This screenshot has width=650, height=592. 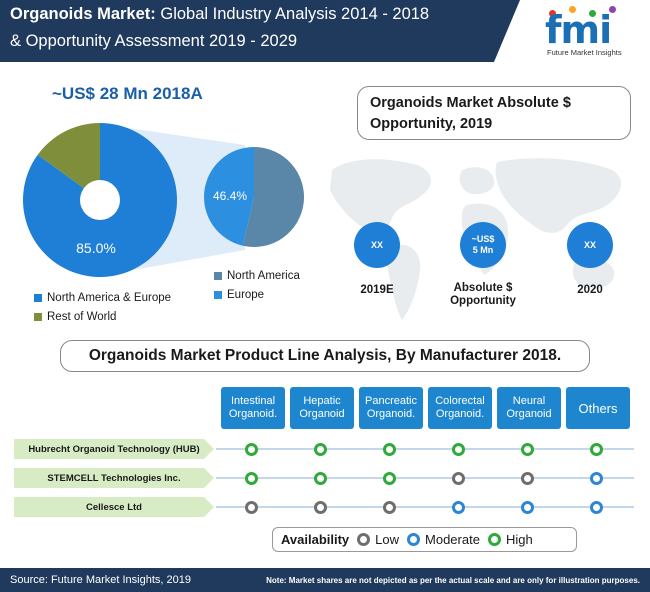 I want to click on availability-high: High, so click(x=510, y=539).